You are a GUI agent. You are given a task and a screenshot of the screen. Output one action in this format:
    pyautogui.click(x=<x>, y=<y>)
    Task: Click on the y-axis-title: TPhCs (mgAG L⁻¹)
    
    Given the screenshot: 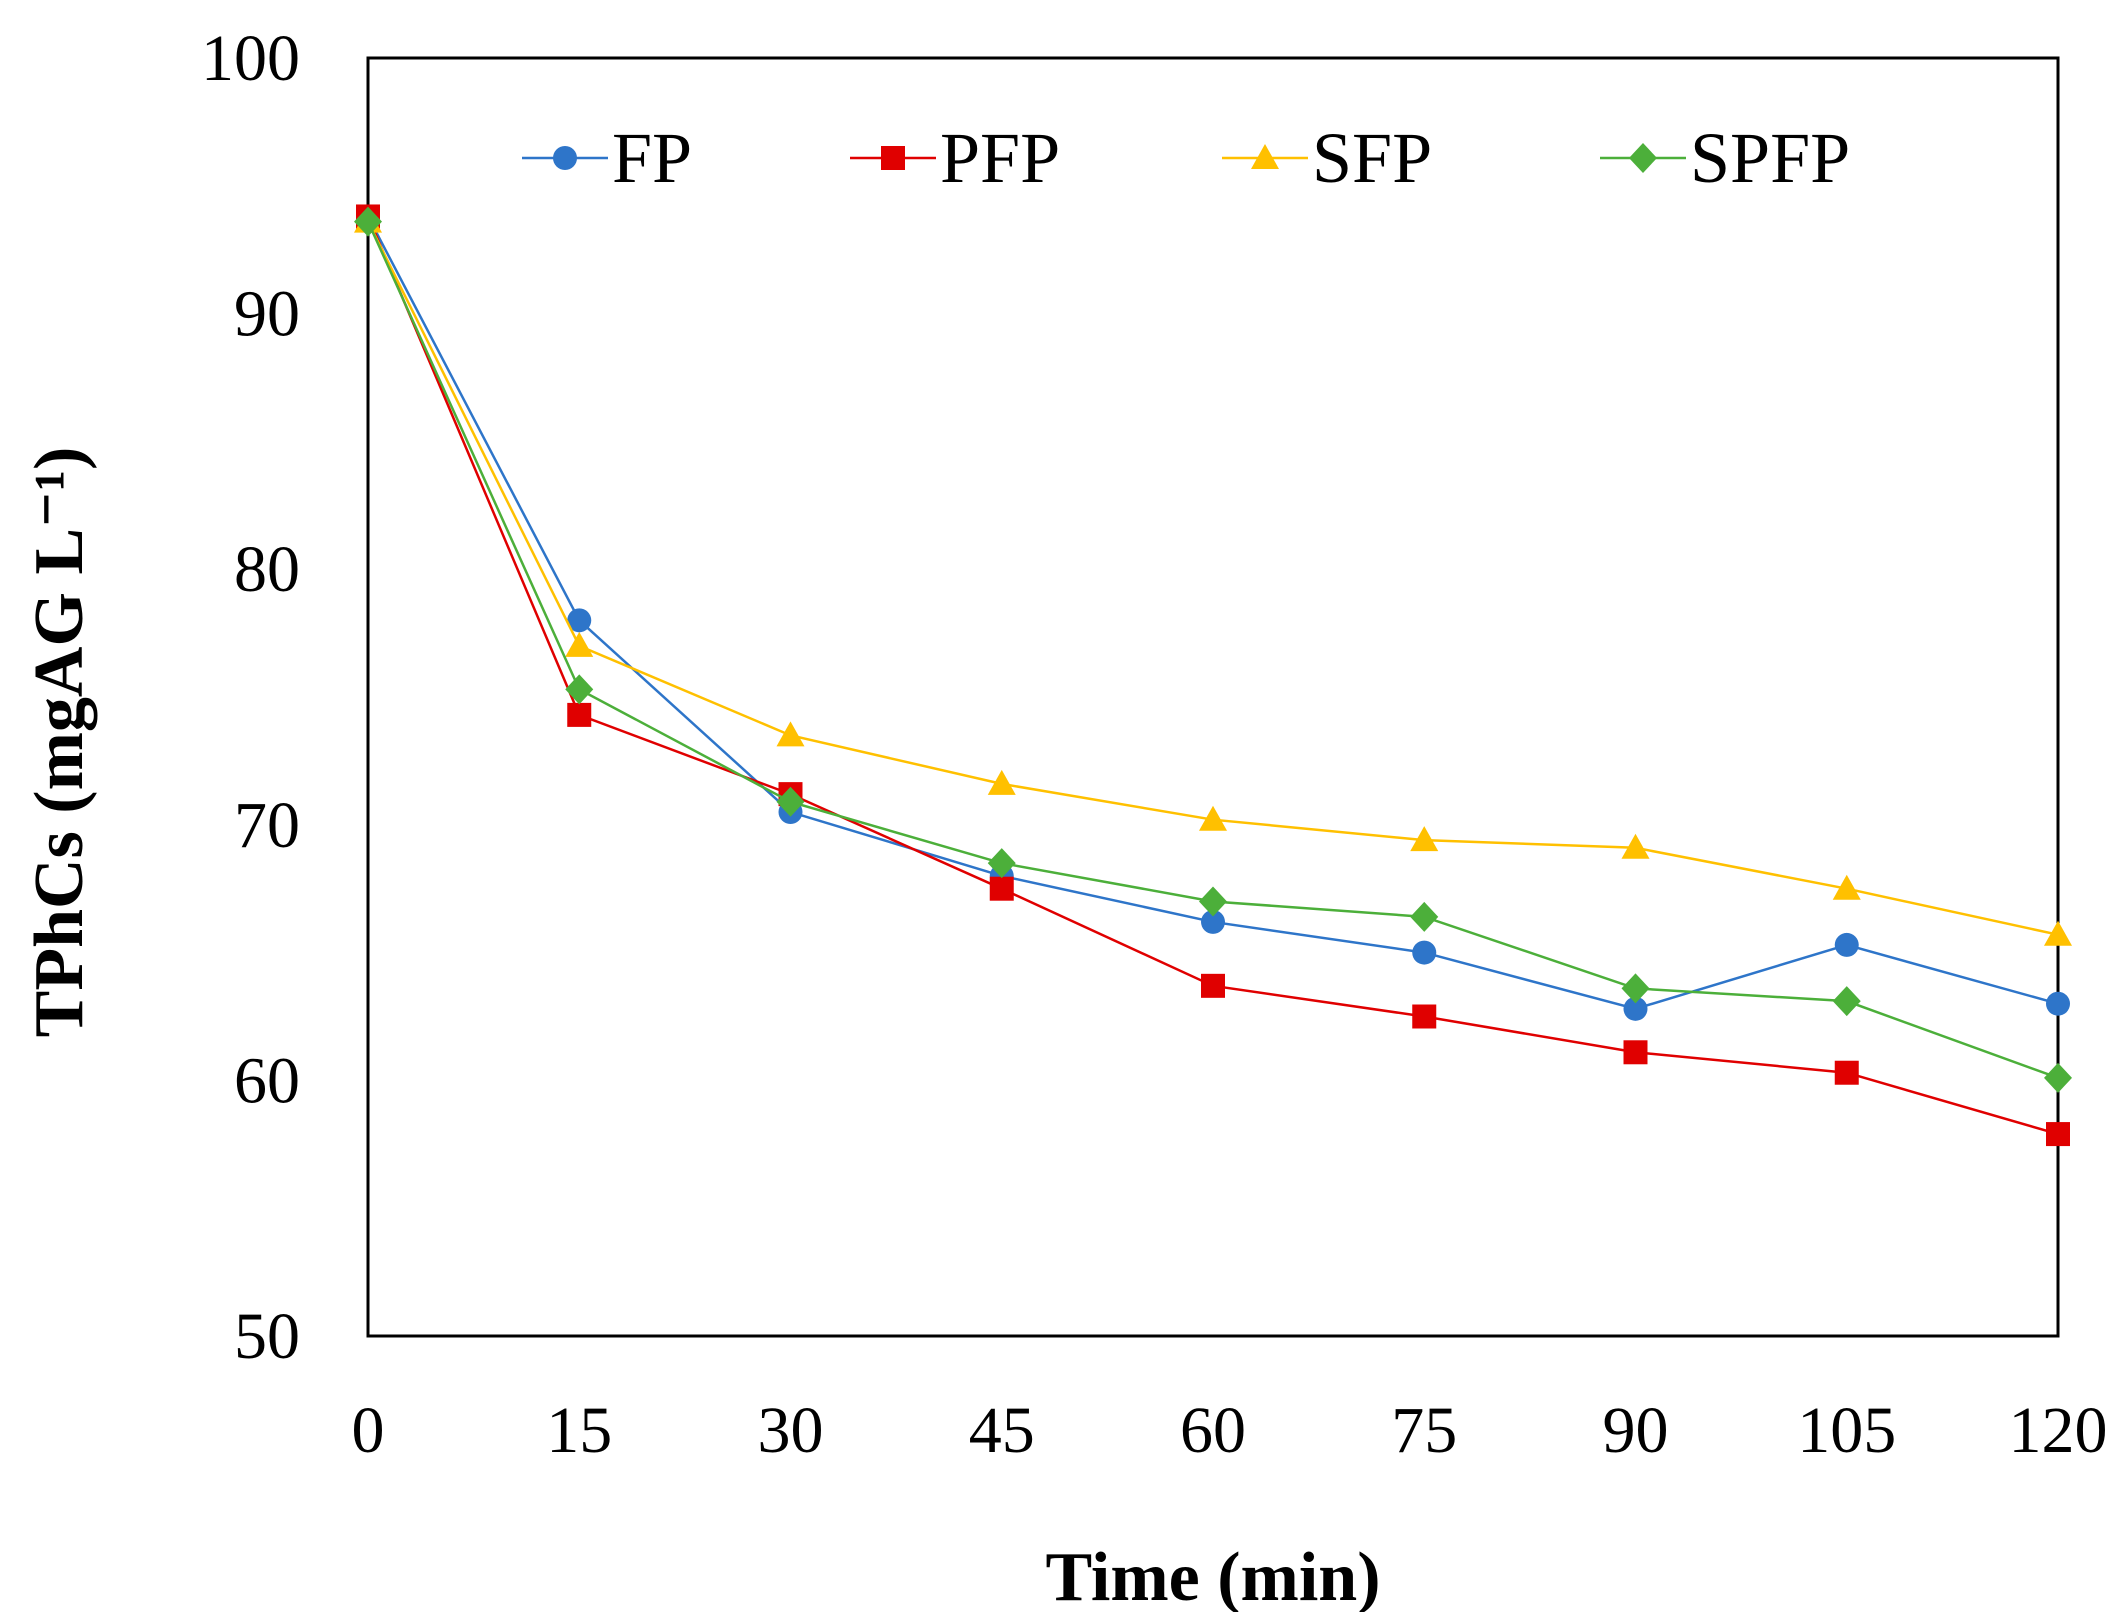 What is the action you would take?
    pyautogui.click(x=59, y=742)
    